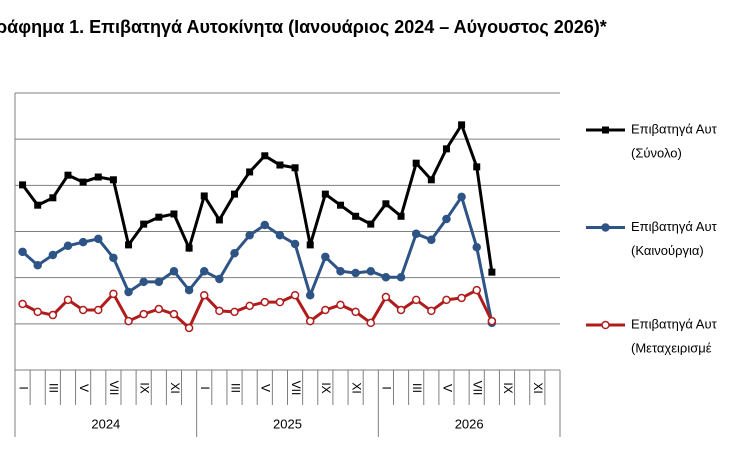 This screenshot has width=736, height=460. Describe the element at coordinates (469, 423) in the screenshot. I see `x-group-label: 2026` at that location.